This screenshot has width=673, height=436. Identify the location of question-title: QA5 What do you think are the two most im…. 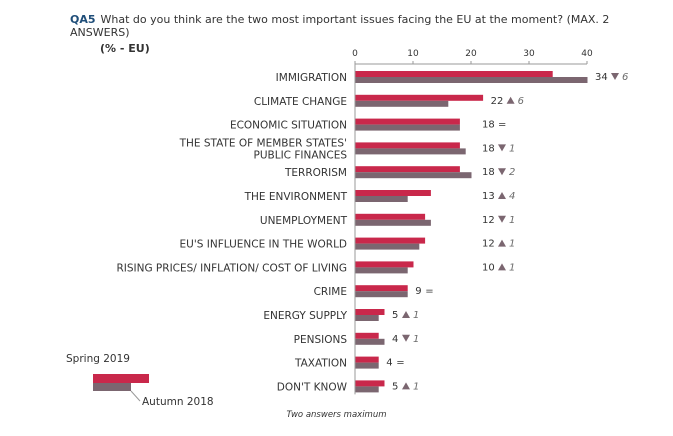
(350, 26).